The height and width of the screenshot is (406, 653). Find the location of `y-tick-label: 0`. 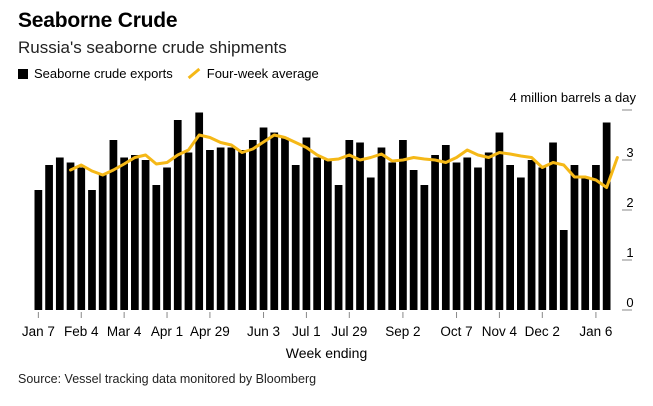

y-tick-label: 0 is located at coordinates (629, 302).